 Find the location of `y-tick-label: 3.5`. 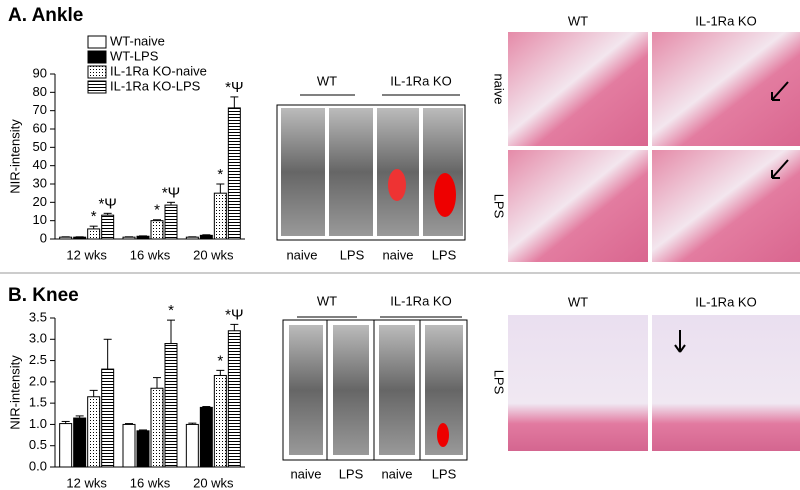

y-tick-label: 3.5 is located at coordinates (38, 316).